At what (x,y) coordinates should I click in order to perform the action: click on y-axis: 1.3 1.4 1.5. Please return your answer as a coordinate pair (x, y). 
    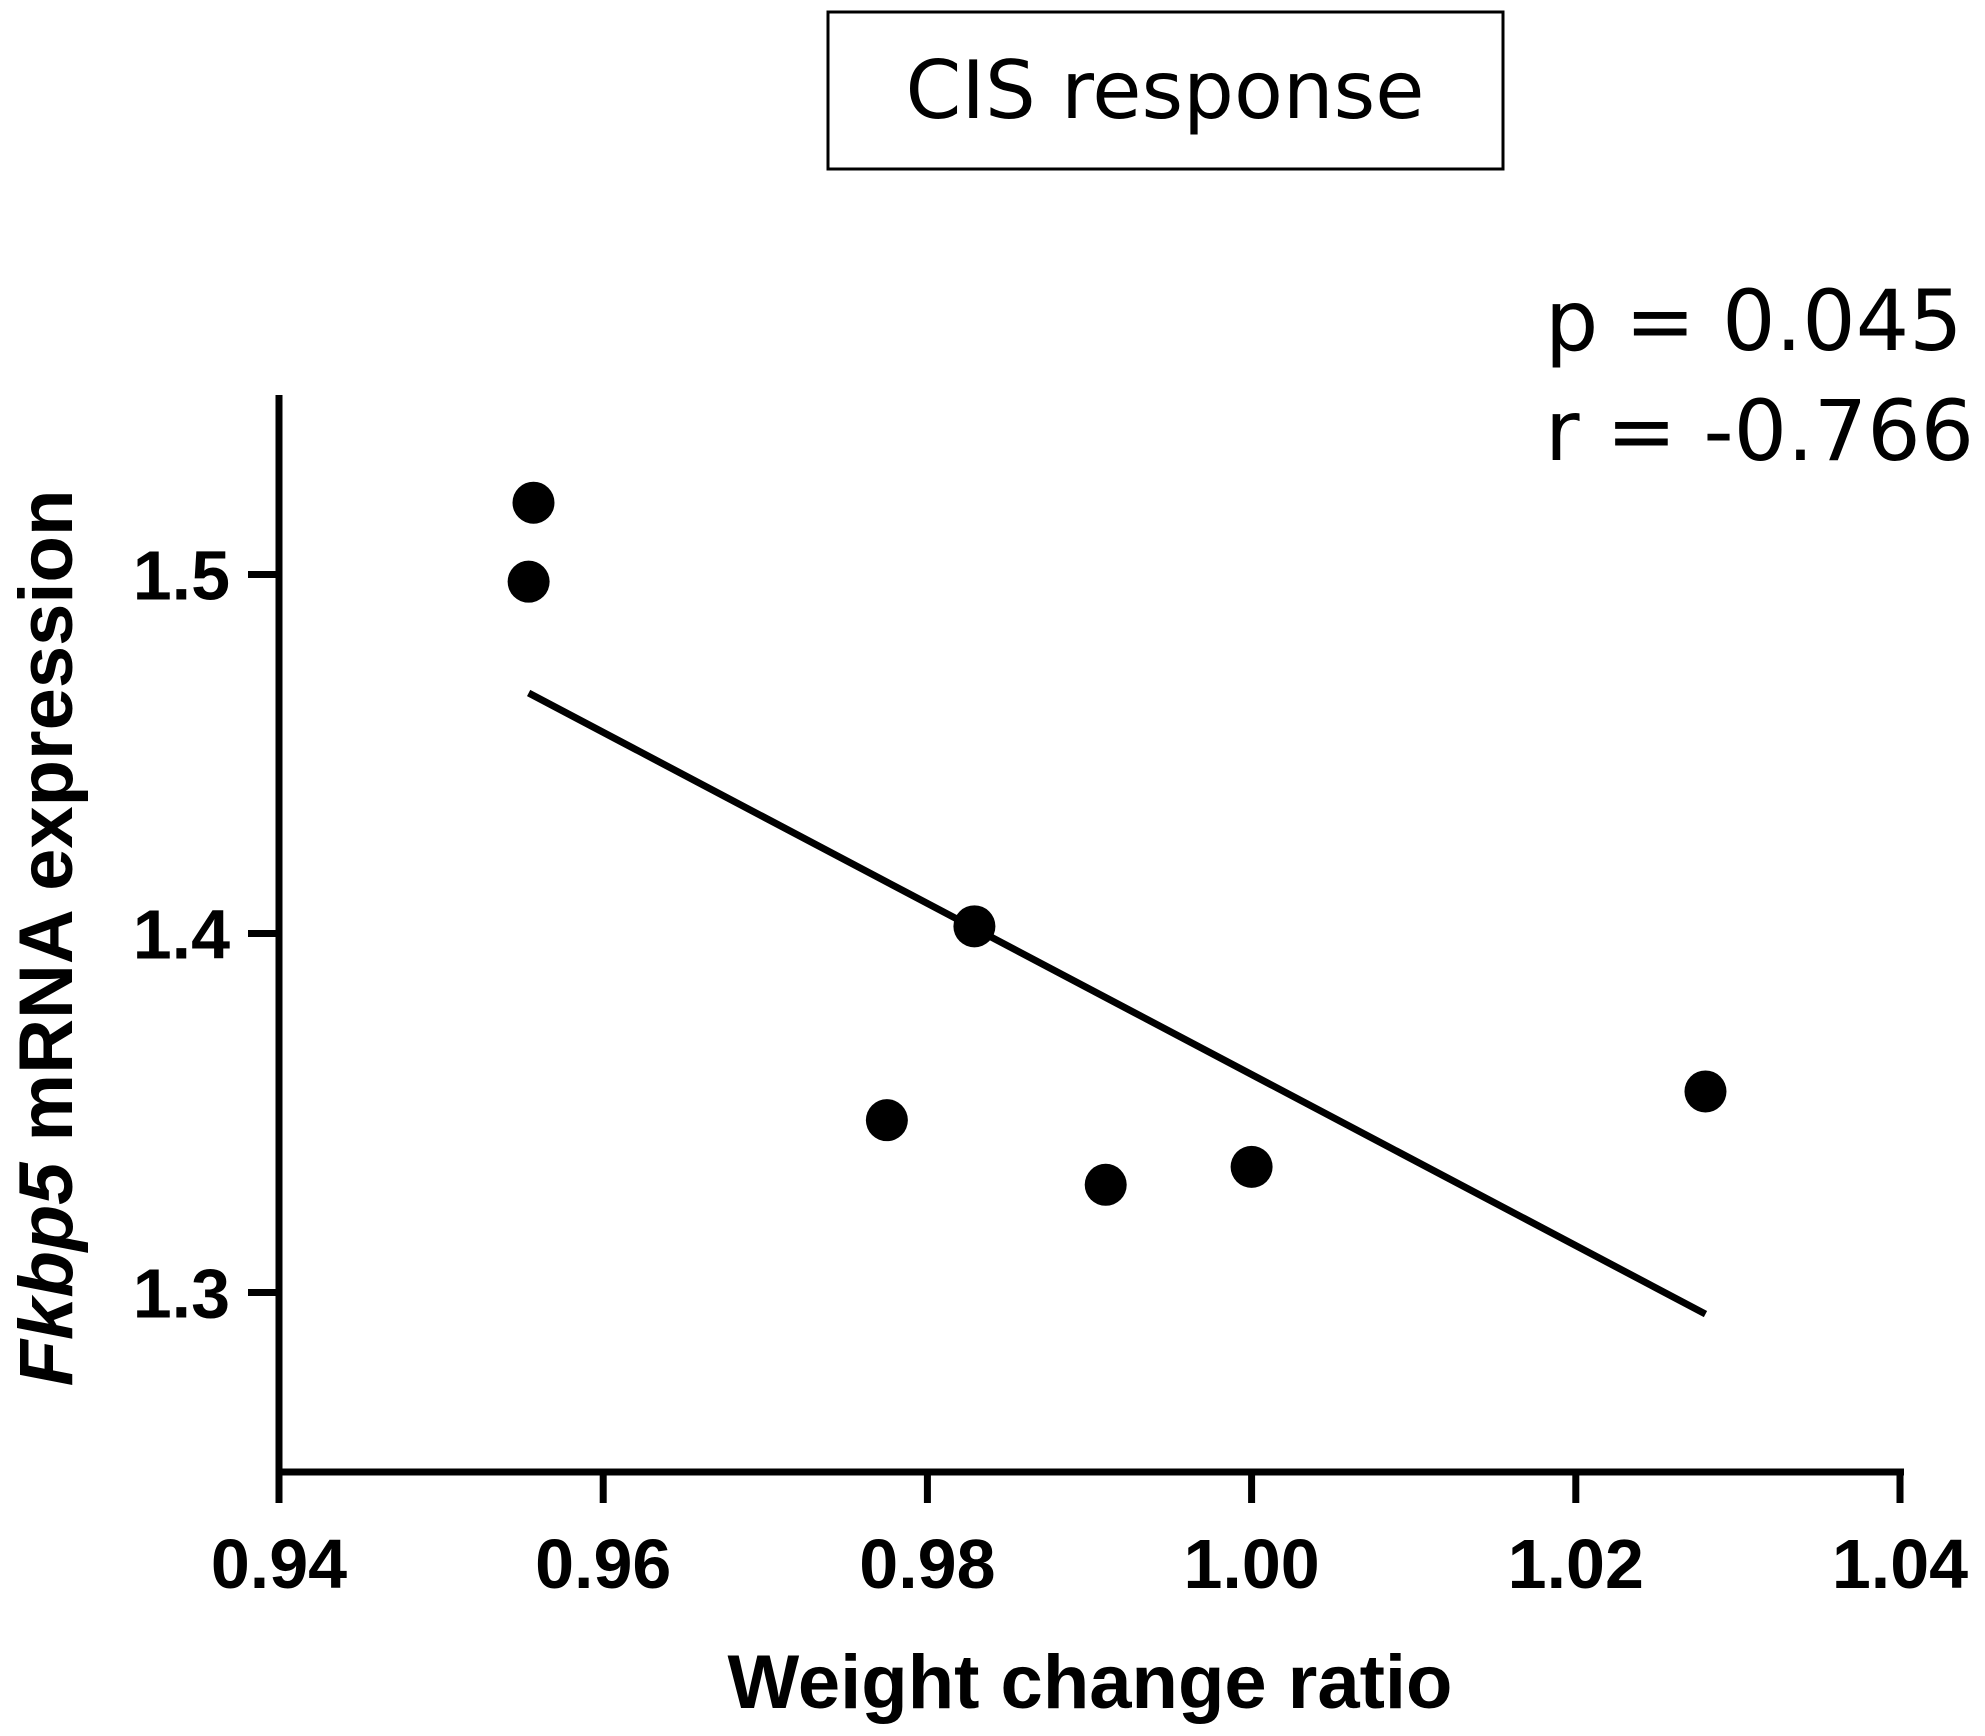
    Looking at the image, I should click on (208, 935).